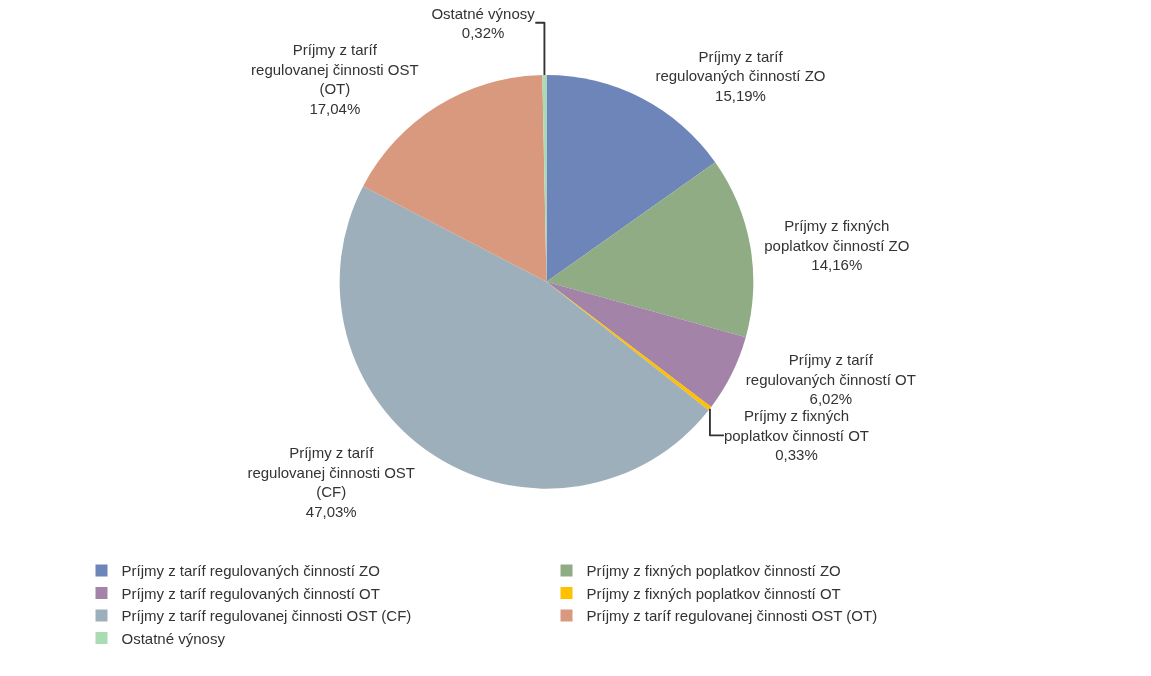 The width and height of the screenshot is (1151, 676). Describe the element at coordinates (796, 455) in the screenshot. I see `data-label: 0,33%` at that location.